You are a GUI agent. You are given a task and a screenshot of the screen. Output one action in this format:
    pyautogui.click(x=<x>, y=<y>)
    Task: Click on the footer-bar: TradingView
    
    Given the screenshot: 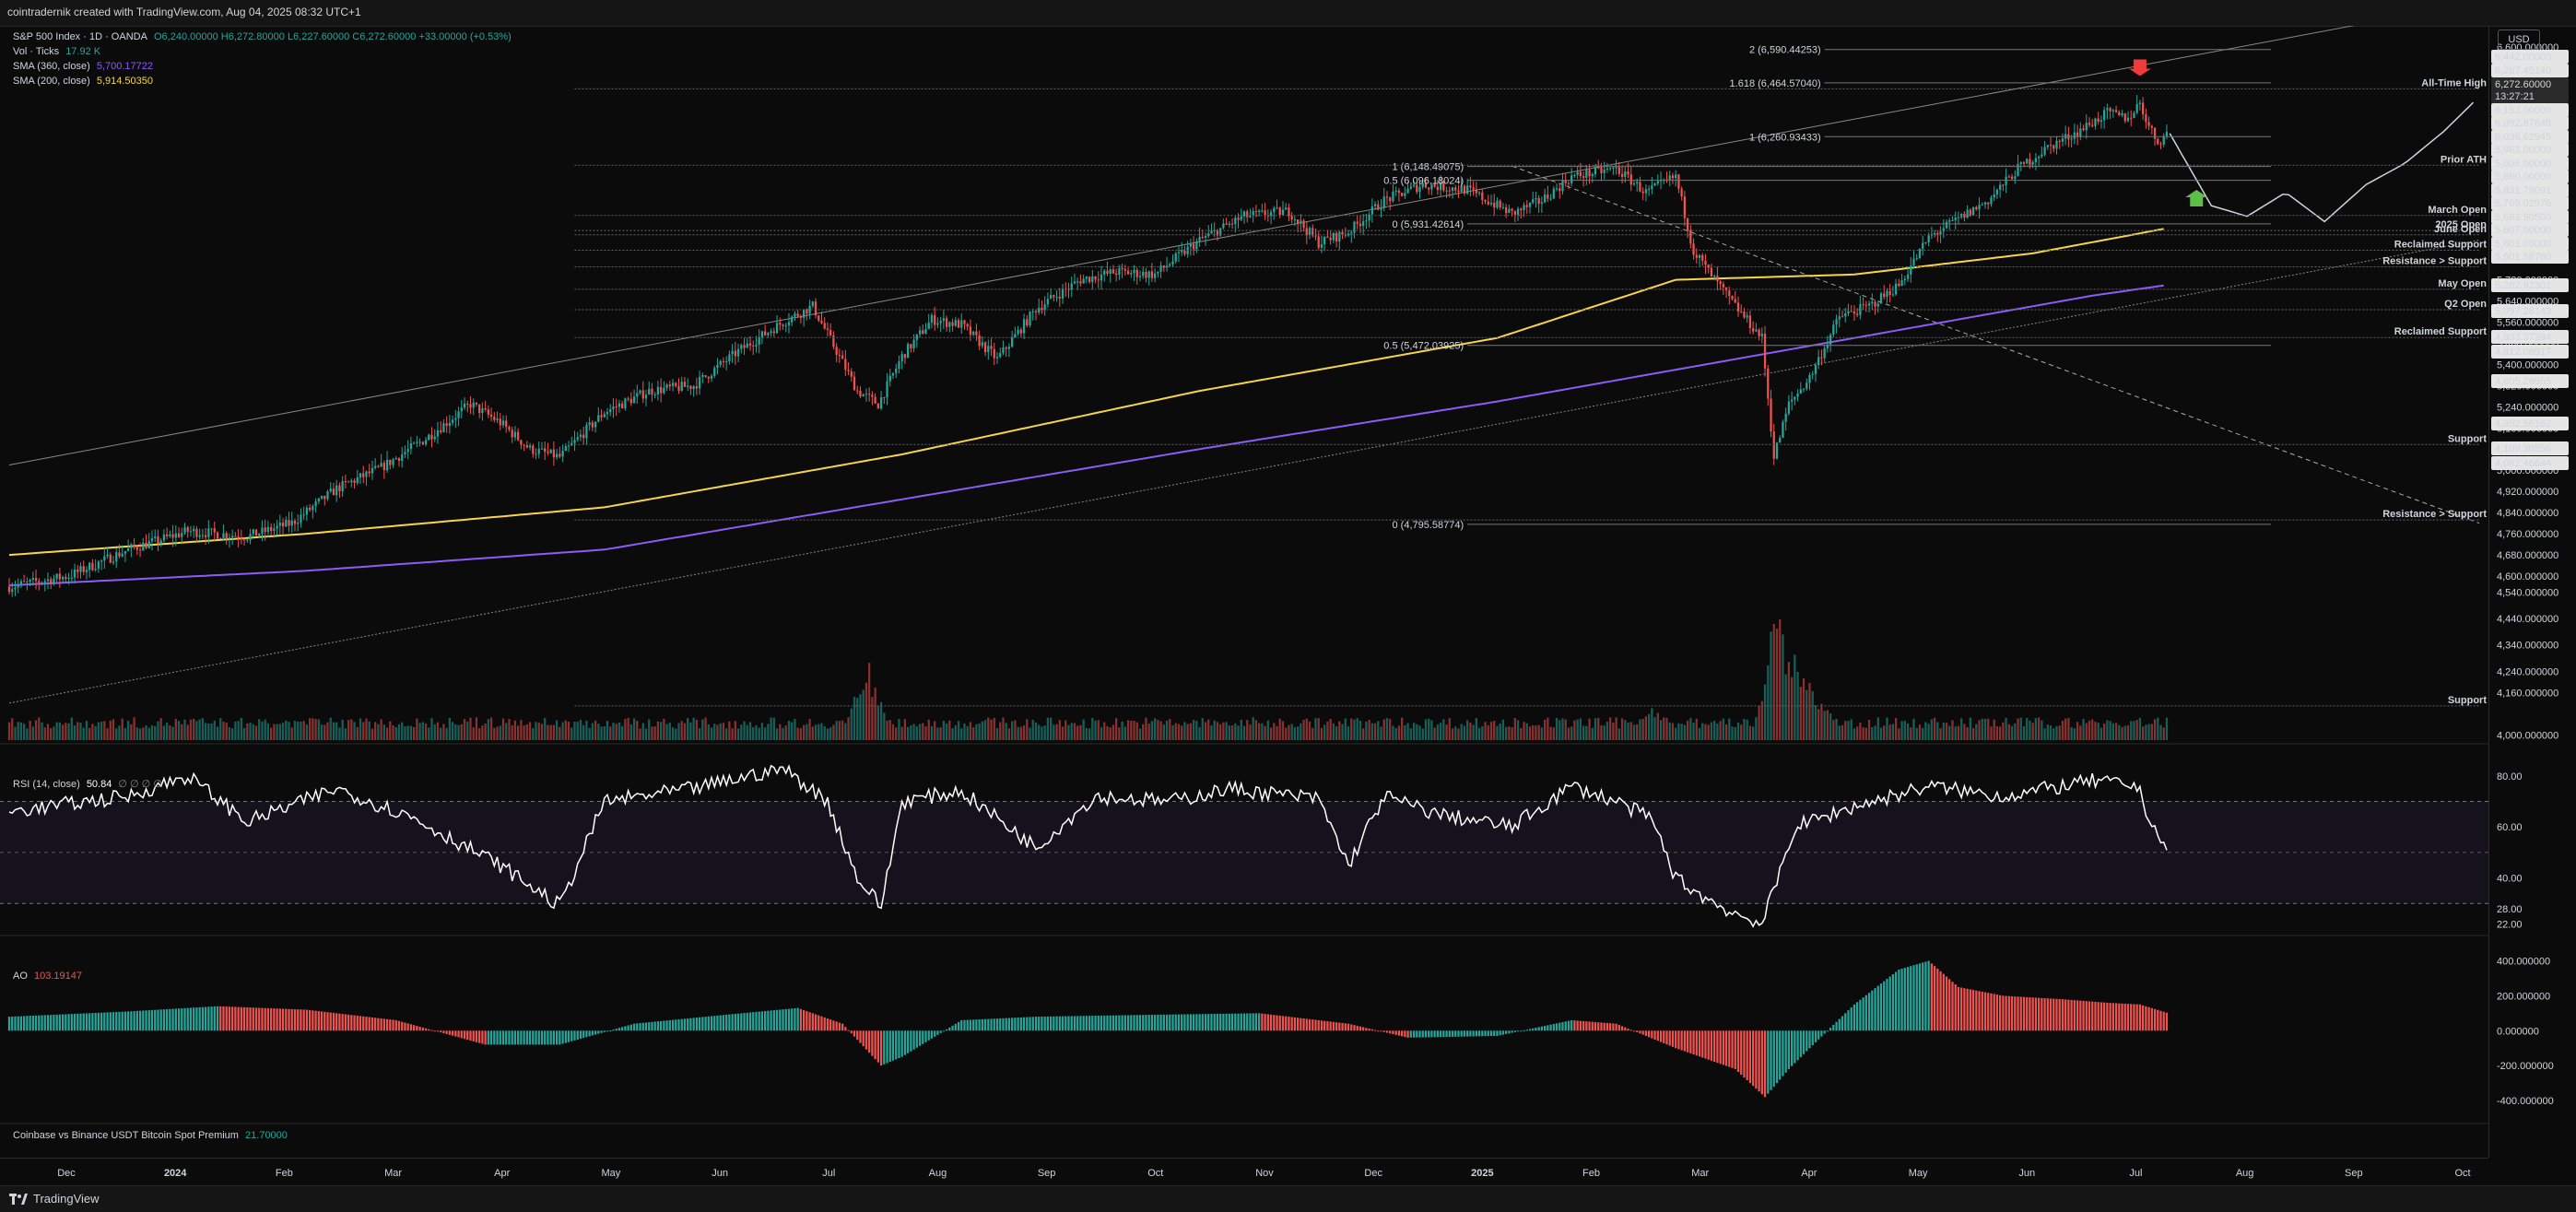 What is the action you would take?
    pyautogui.click(x=1288, y=1198)
    